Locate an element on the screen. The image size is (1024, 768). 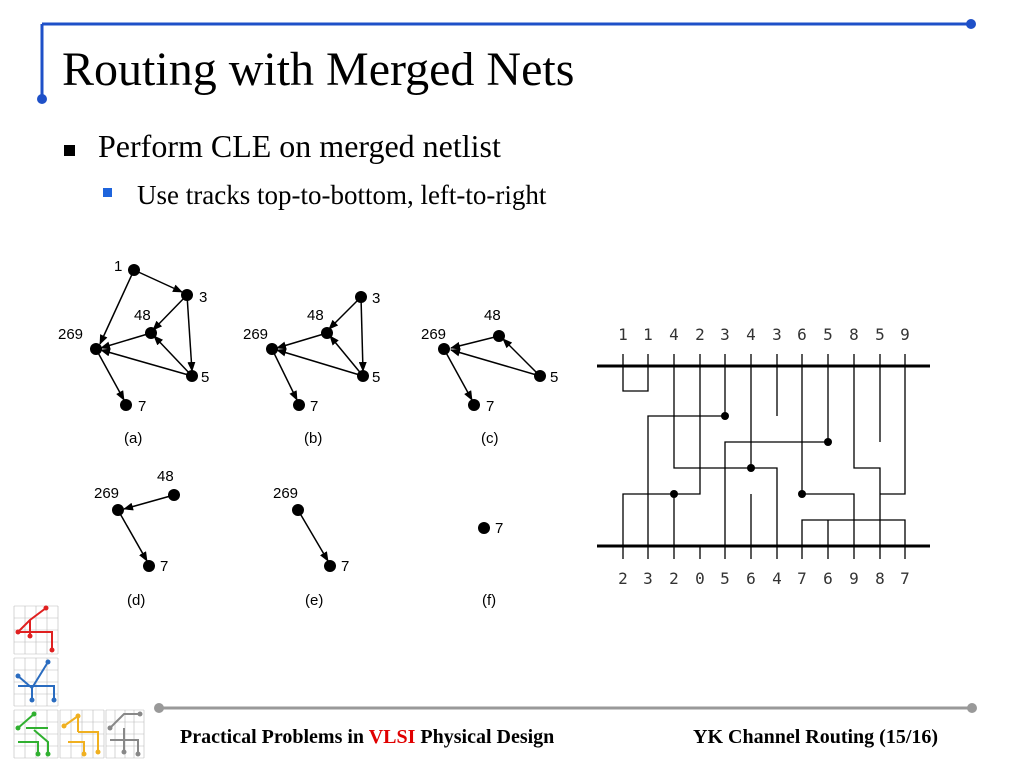
slide-title: Routing with Merged Nets is located at coordinates (318, 69).